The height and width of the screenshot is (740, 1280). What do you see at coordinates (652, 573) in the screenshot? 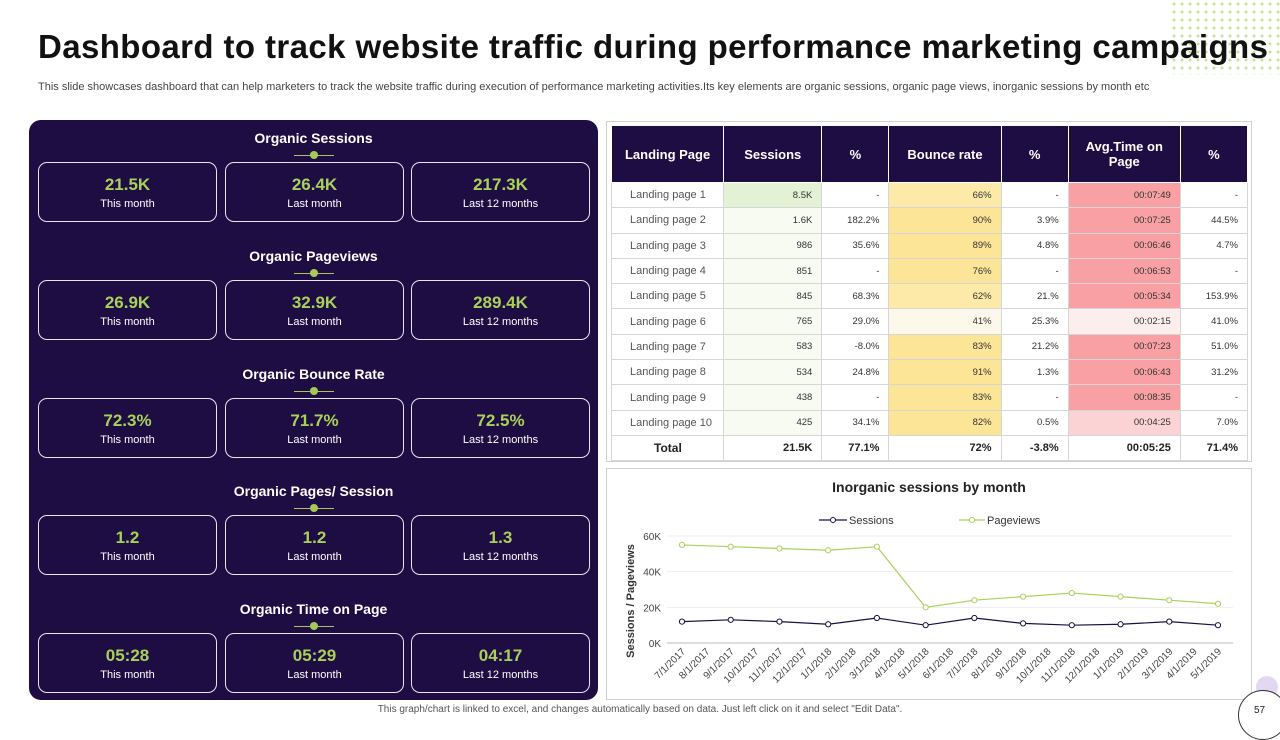
I see `y-tick-label: 40K` at bounding box center [652, 573].